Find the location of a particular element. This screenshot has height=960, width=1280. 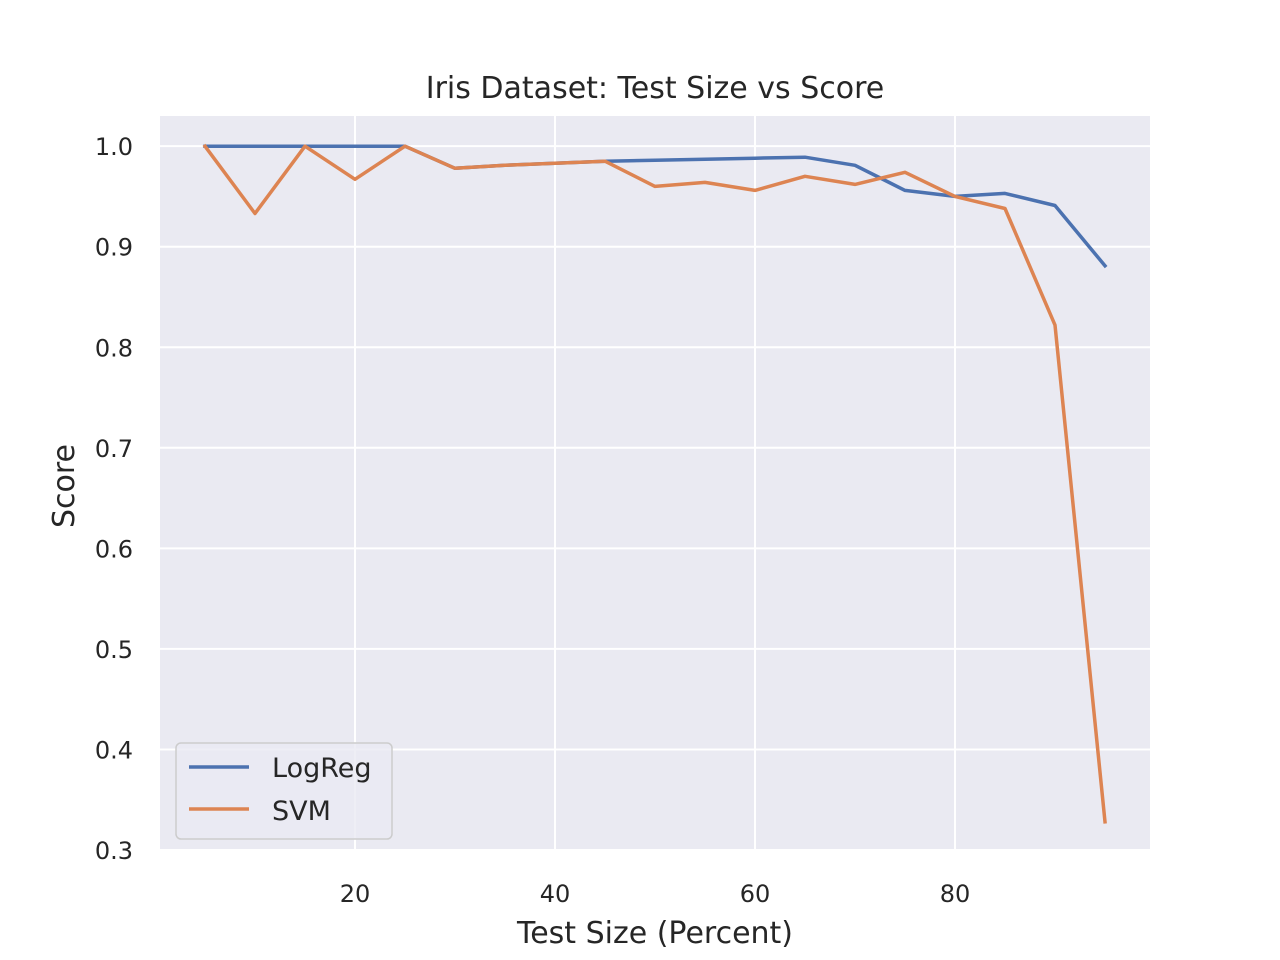

y-tick-label: 0.7 is located at coordinates (114, 449).